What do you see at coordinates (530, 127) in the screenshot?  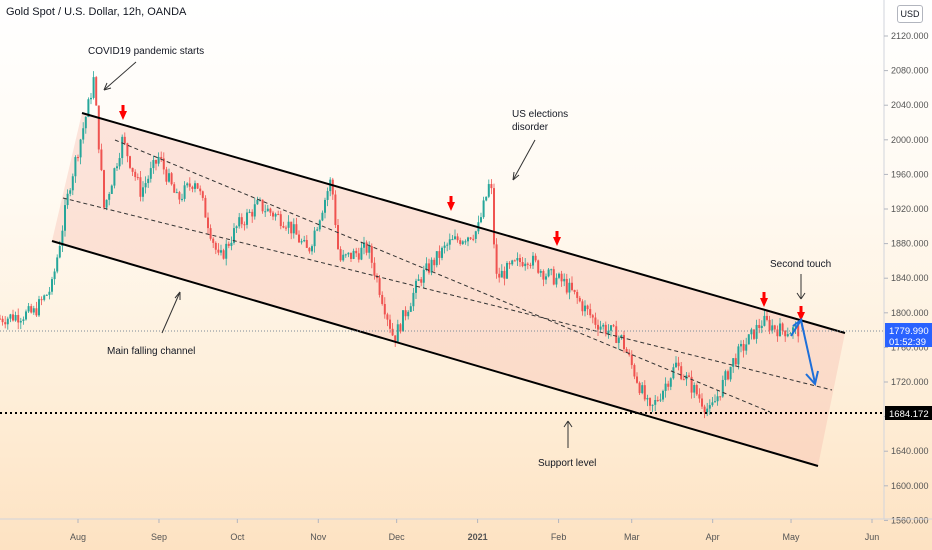 I see `elections-annotation-line2: disorder` at bounding box center [530, 127].